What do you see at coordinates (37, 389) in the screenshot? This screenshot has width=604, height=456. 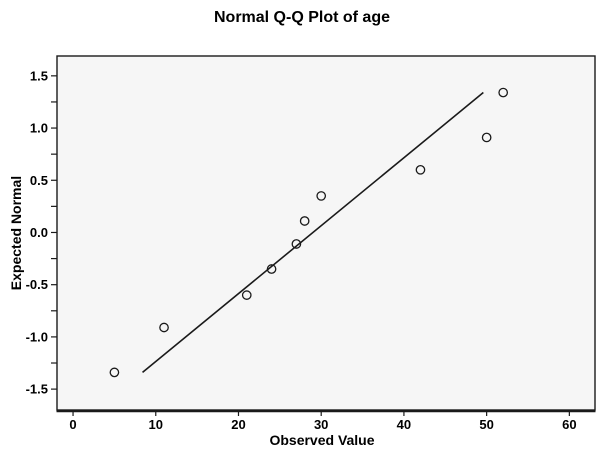 I see `y-tick-label: -1.5` at bounding box center [37, 389].